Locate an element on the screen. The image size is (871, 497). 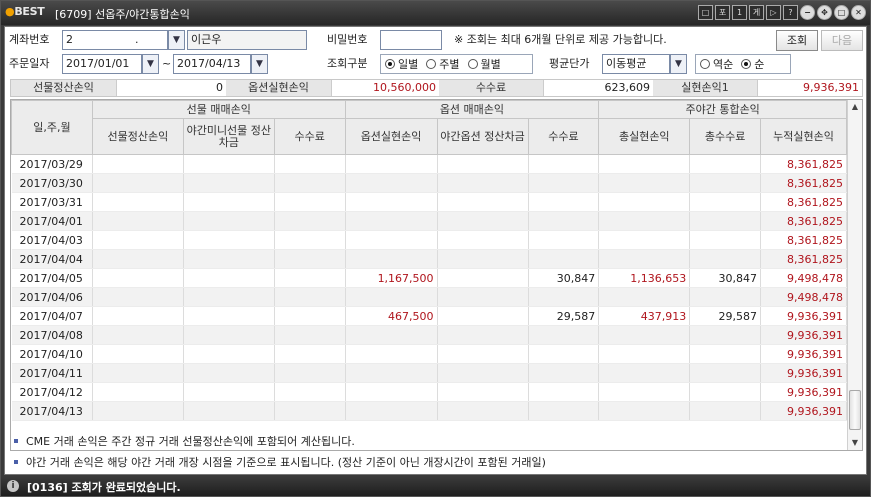
date-from-input: 2017/01/01 is located at coordinates (102, 64).